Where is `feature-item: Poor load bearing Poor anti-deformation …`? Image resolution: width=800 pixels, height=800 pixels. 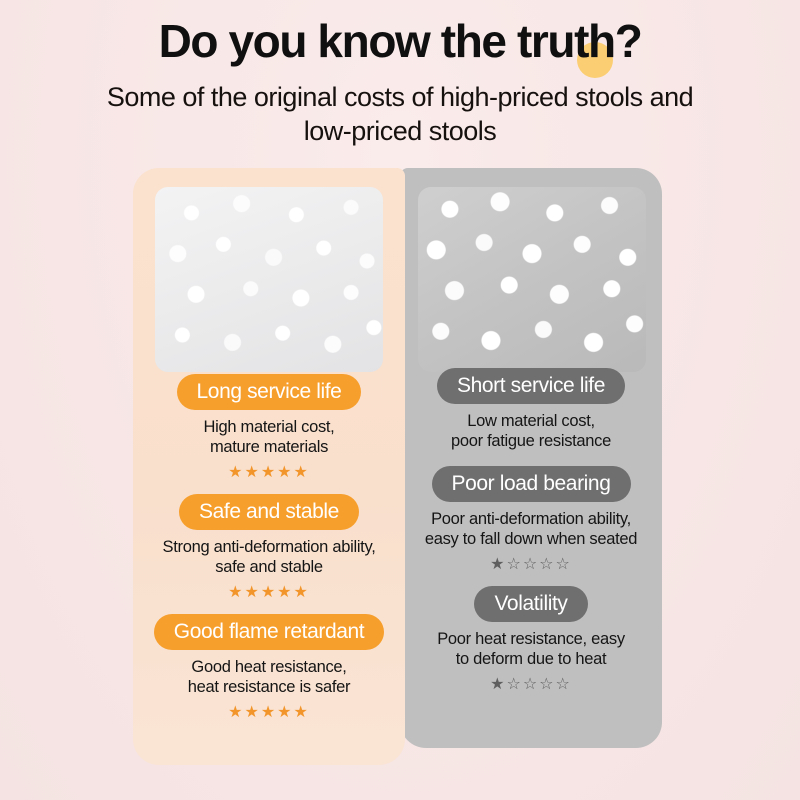 feature-item: Poor load bearing Poor anti-deformation … is located at coordinates (531, 519).